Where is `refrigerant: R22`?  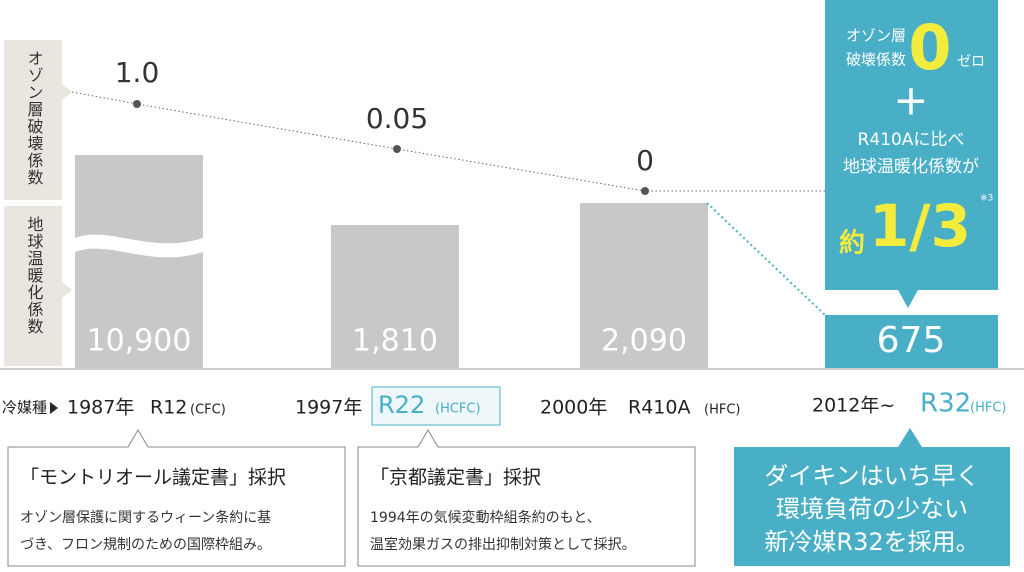
refrigerant: R22 is located at coordinates (401, 405).